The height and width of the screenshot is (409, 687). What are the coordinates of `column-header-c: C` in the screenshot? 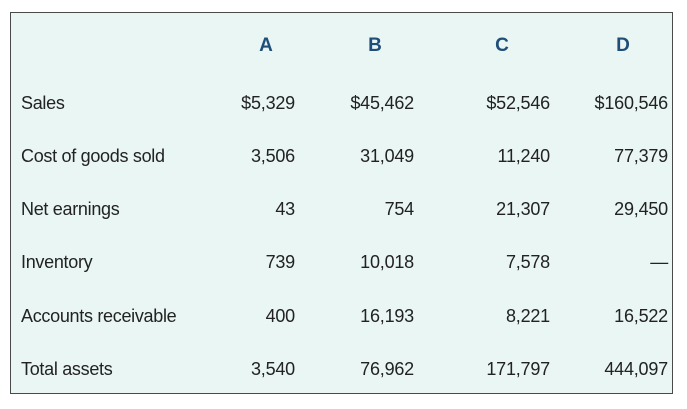 It's located at (502, 45).